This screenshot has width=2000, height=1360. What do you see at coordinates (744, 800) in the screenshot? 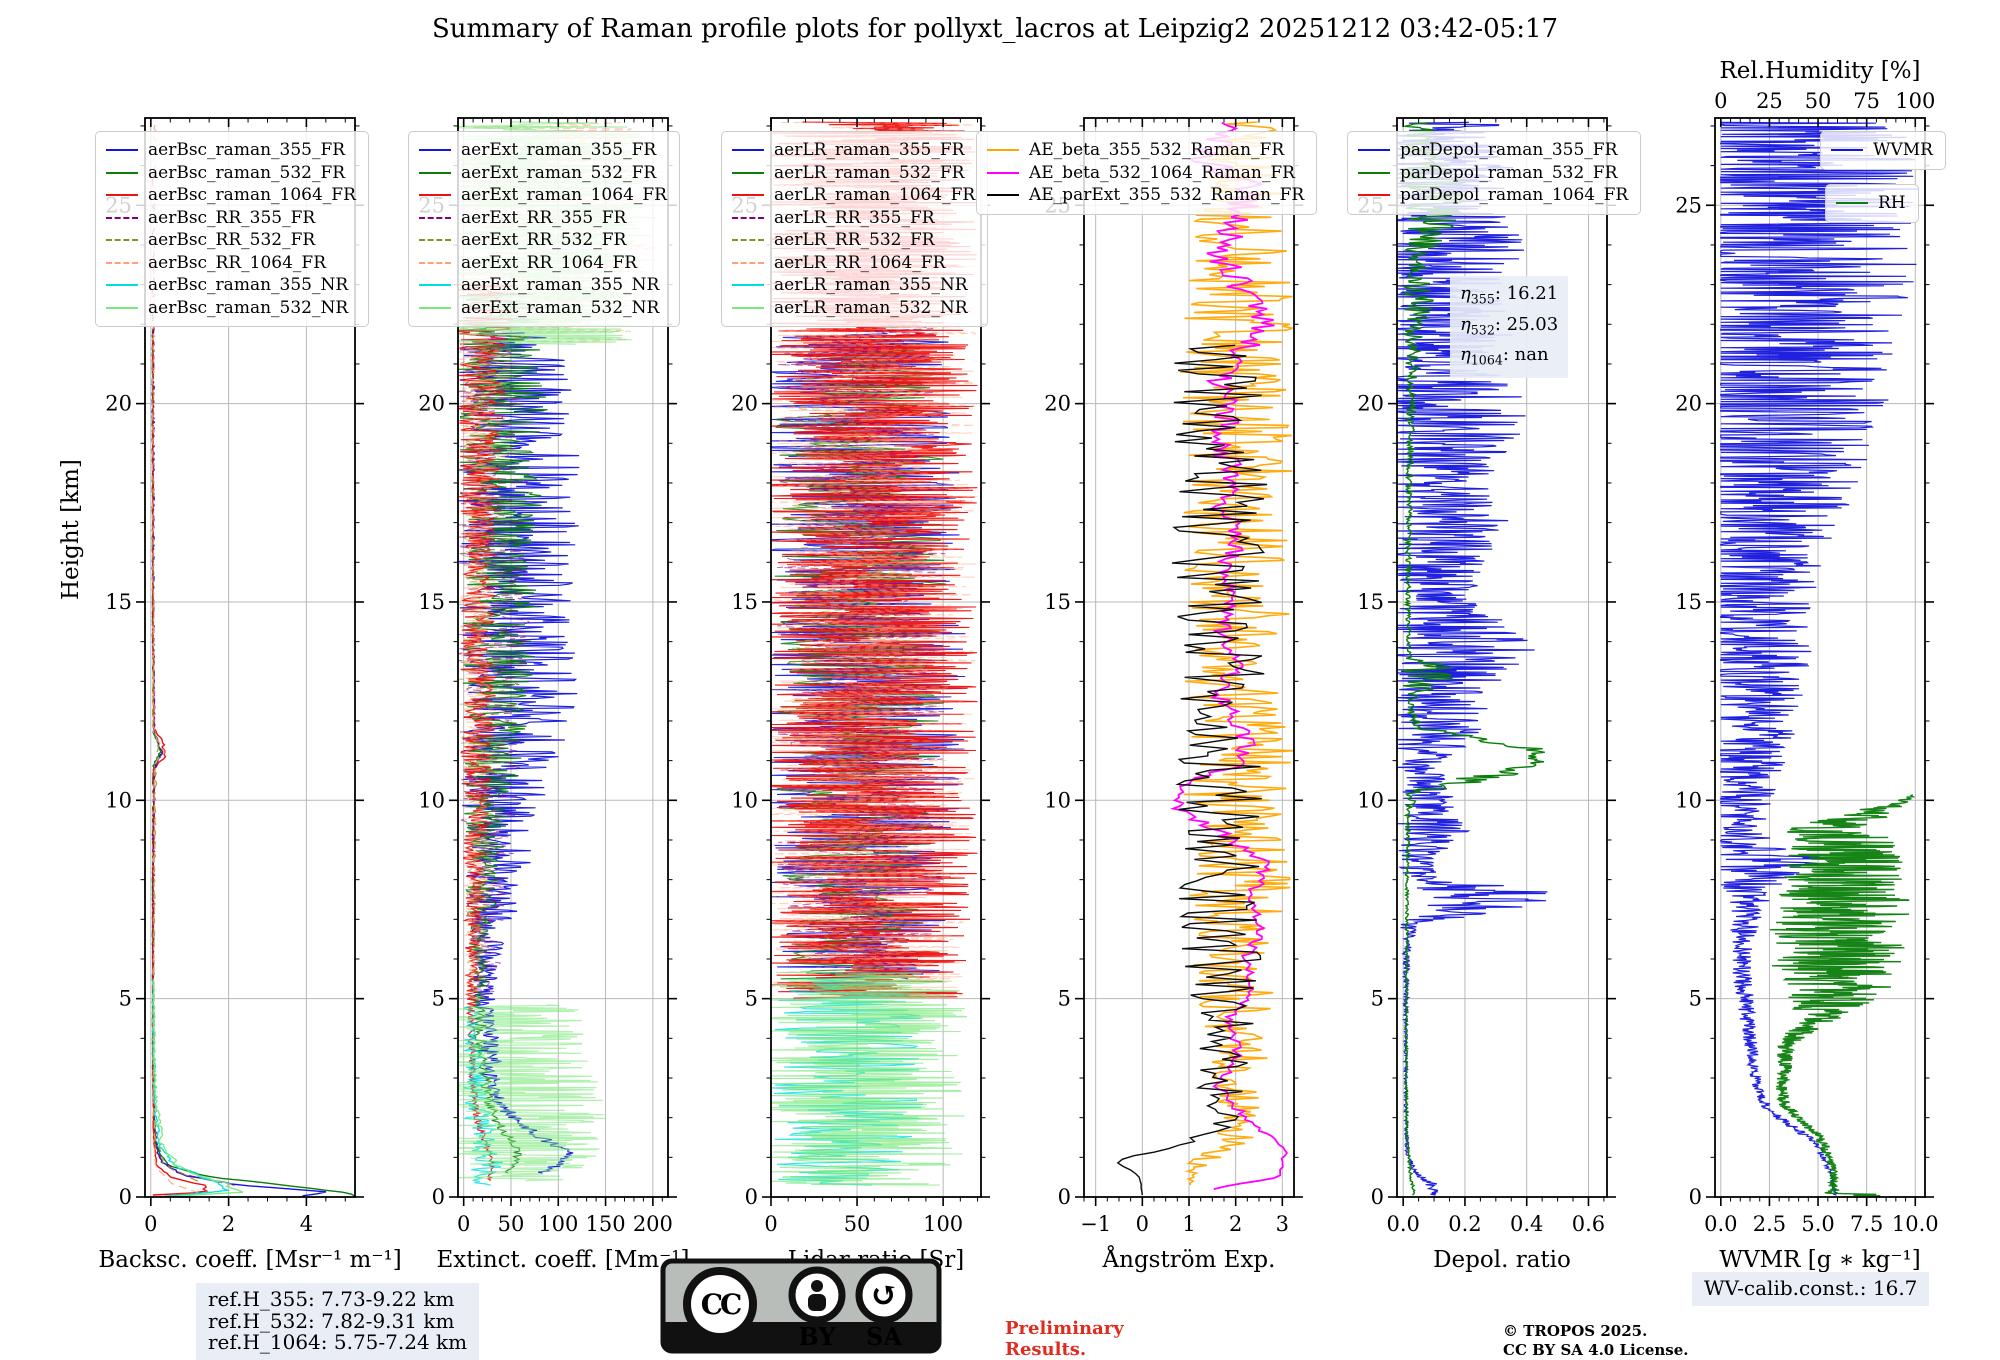
I see `y-tick-label: 10` at bounding box center [744, 800].